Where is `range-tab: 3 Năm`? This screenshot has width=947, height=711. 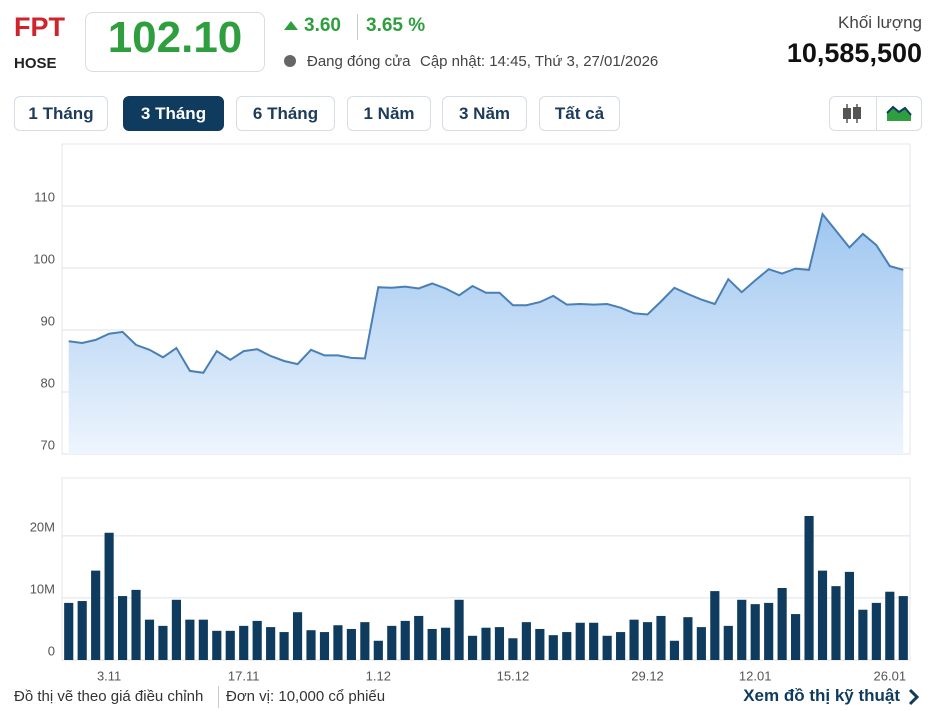 range-tab: 3 Năm is located at coordinates (484, 113).